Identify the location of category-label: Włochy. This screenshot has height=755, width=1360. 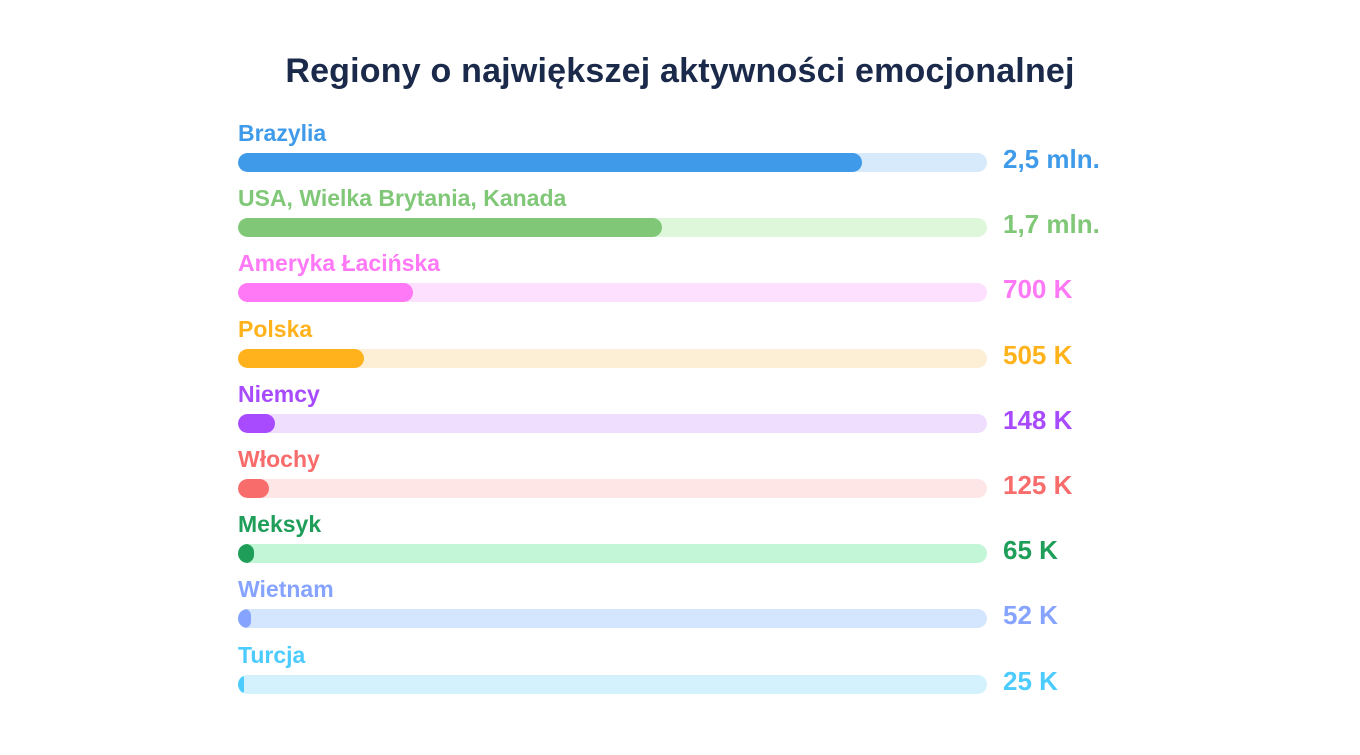
(279, 459).